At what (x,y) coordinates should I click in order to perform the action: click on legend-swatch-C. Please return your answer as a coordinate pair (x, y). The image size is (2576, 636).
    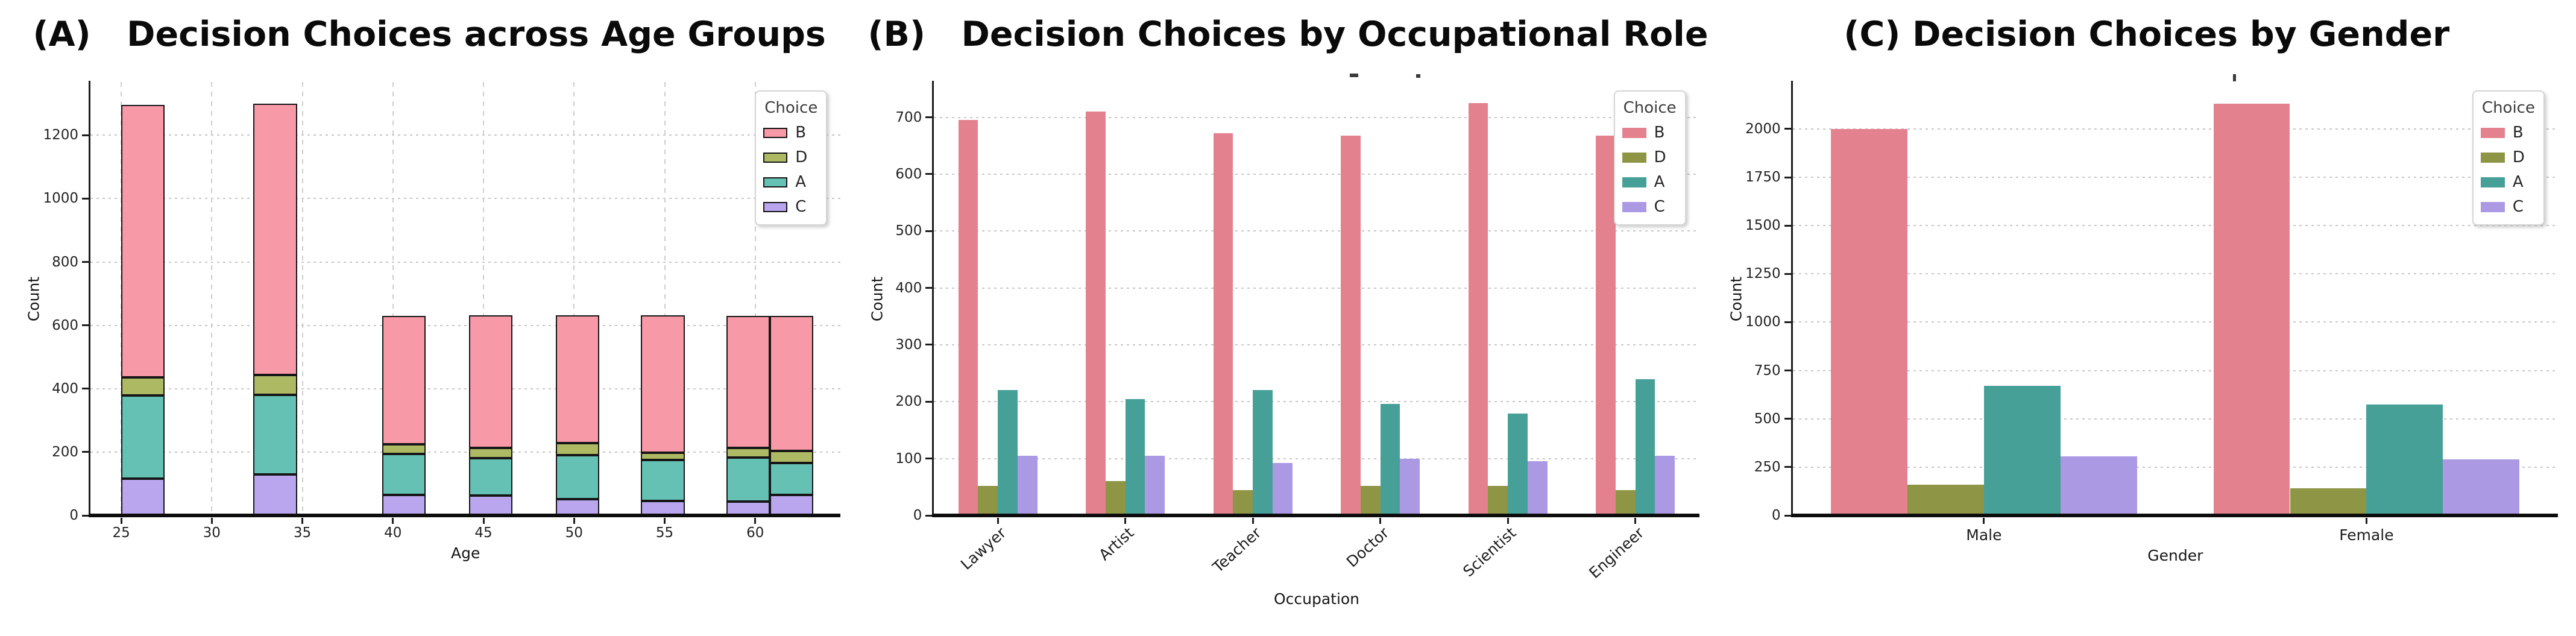
    Looking at the image, I should click on (1634, 206).